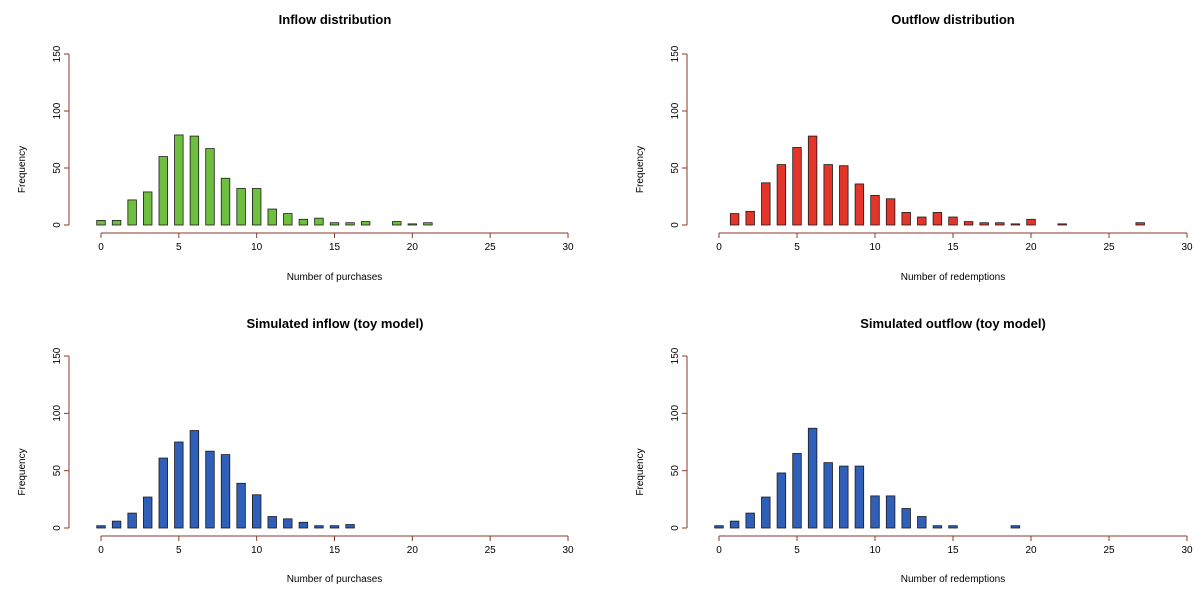 The width and height of the screenshot is (1201, 591). What do you see at coordinates (953, 323) in the screenshot?
I see `chart-title: Simulated outflow (toy model)` at bounding box center [953, 323].